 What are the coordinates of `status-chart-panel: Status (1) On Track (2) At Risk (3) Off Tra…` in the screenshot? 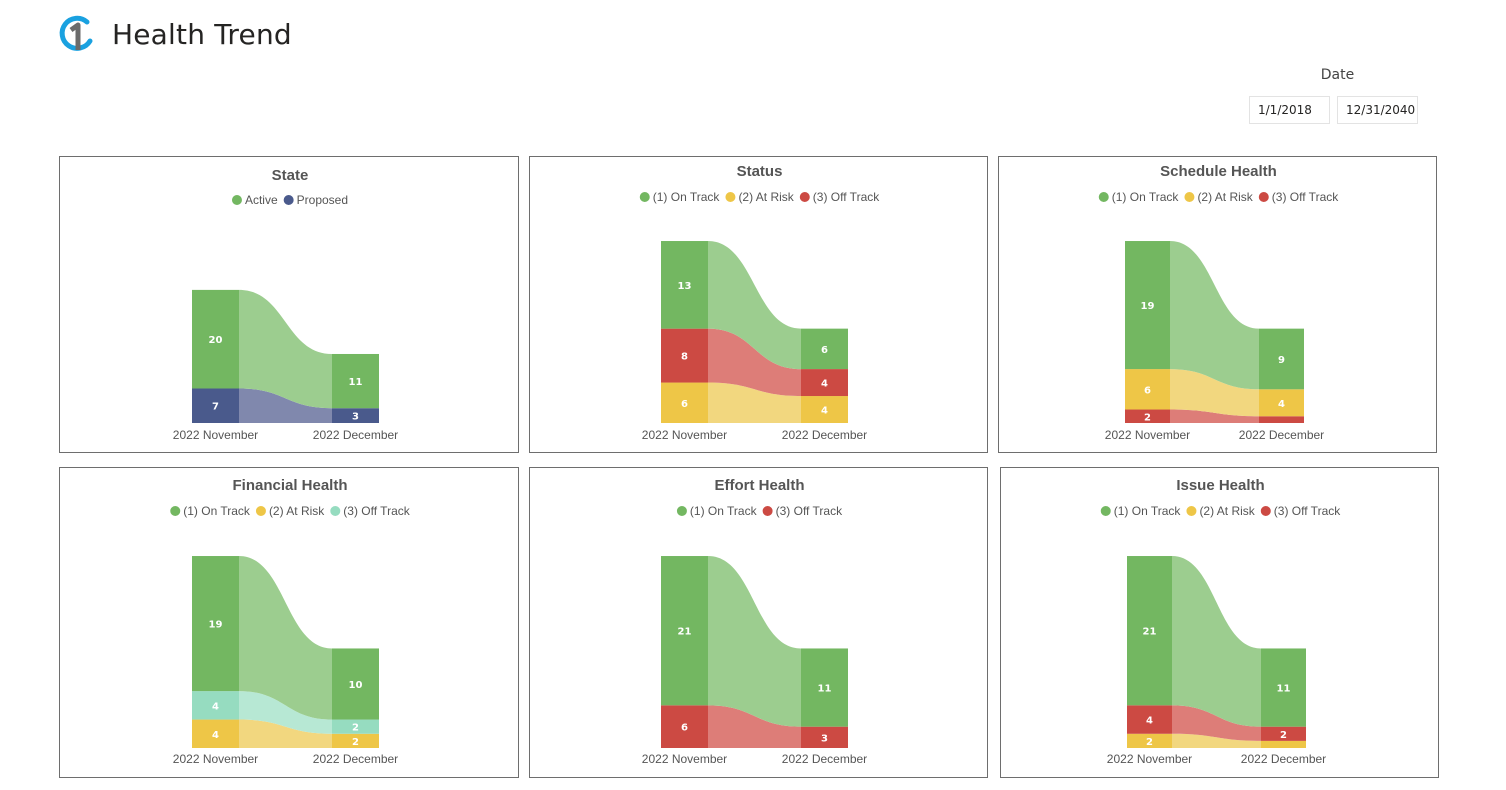 It's located at (758, 304).